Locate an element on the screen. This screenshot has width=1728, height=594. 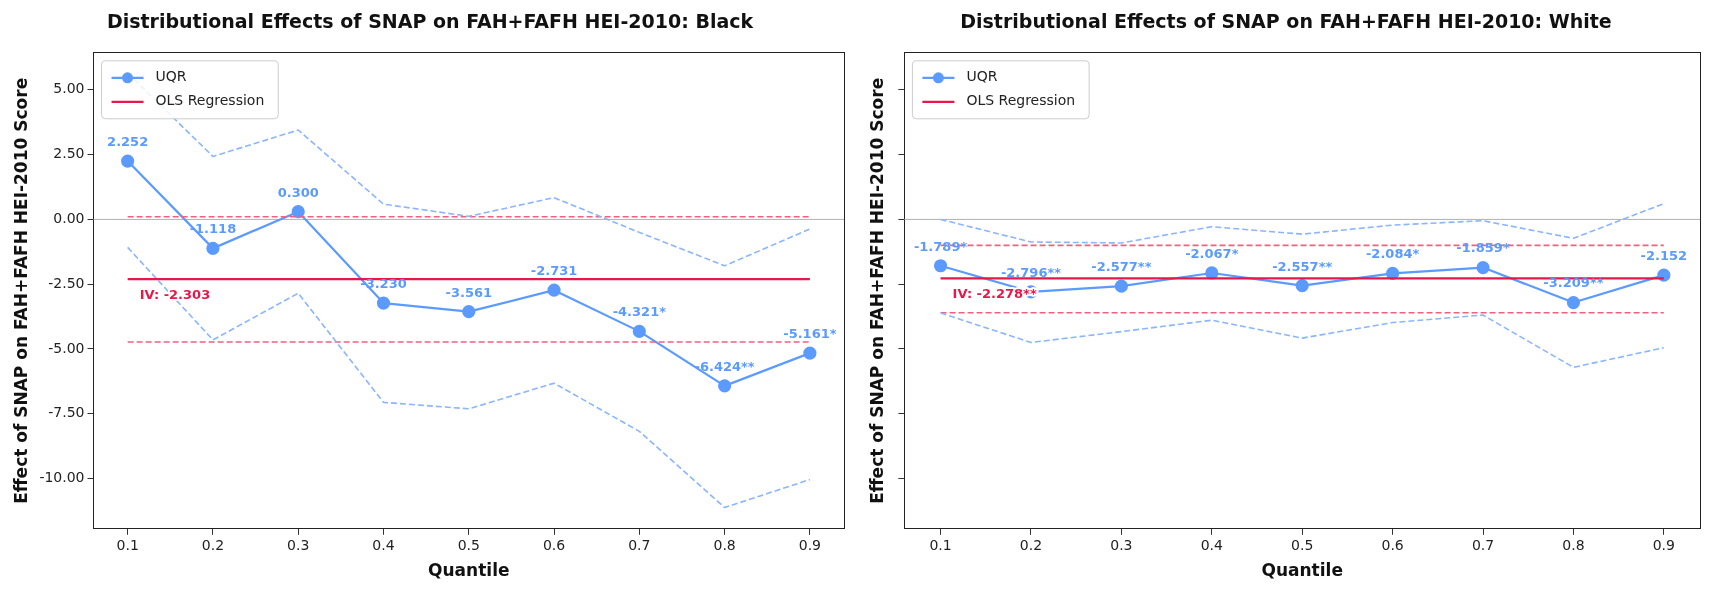
y-tick-label: 5.00 is located at coordinates (69, 88).